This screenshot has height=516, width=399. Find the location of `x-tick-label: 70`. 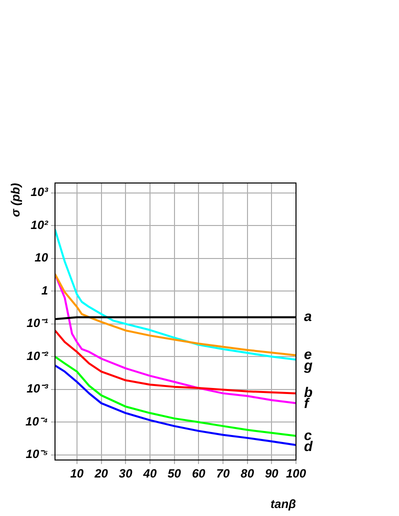

x-tick-label: 70 is located at coordinates (223, 473).